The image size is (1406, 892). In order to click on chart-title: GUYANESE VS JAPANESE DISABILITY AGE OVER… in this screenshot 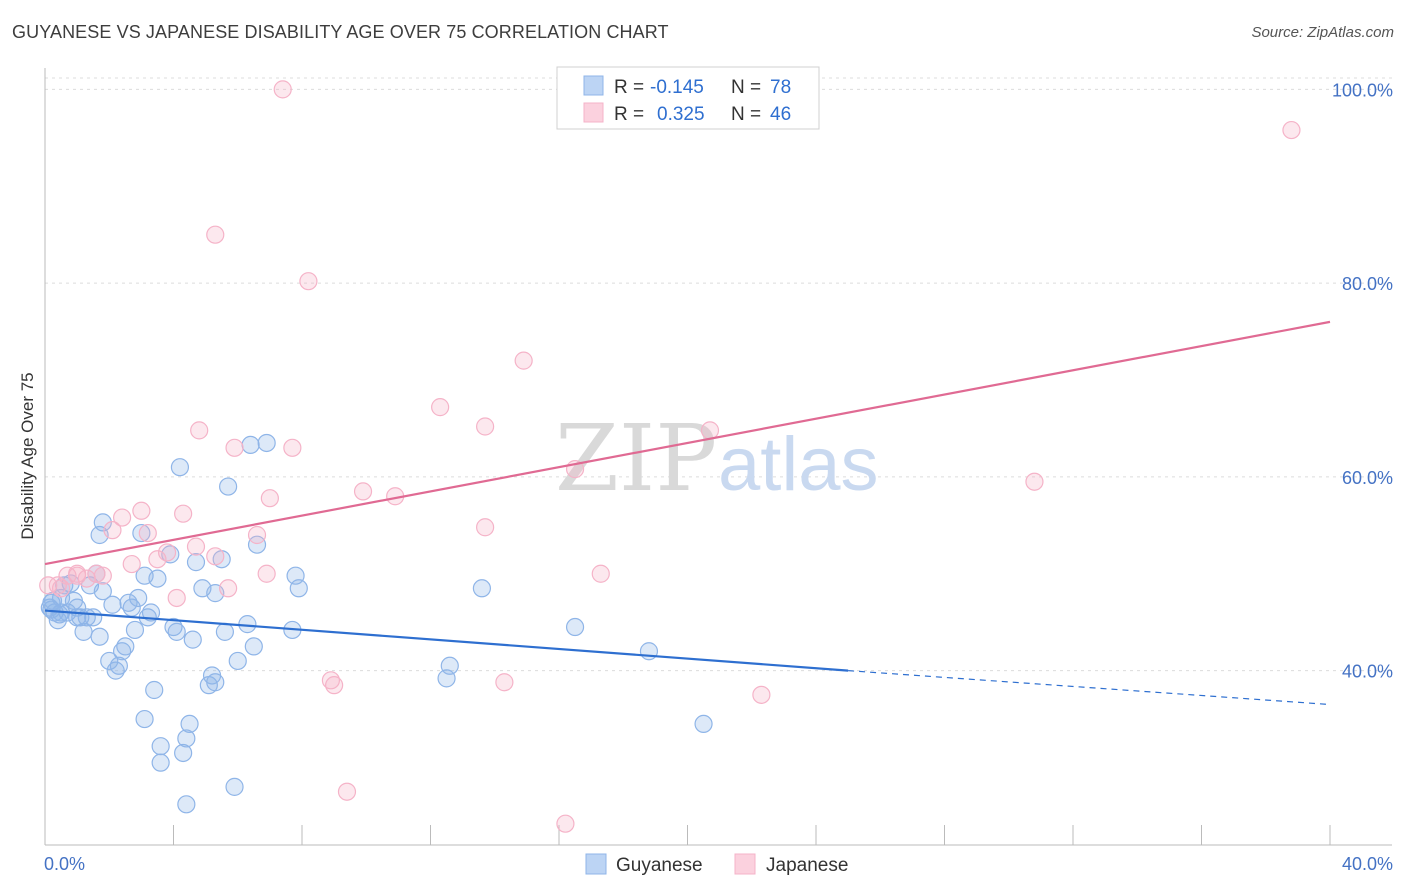, I will do `click(340, 32)`.